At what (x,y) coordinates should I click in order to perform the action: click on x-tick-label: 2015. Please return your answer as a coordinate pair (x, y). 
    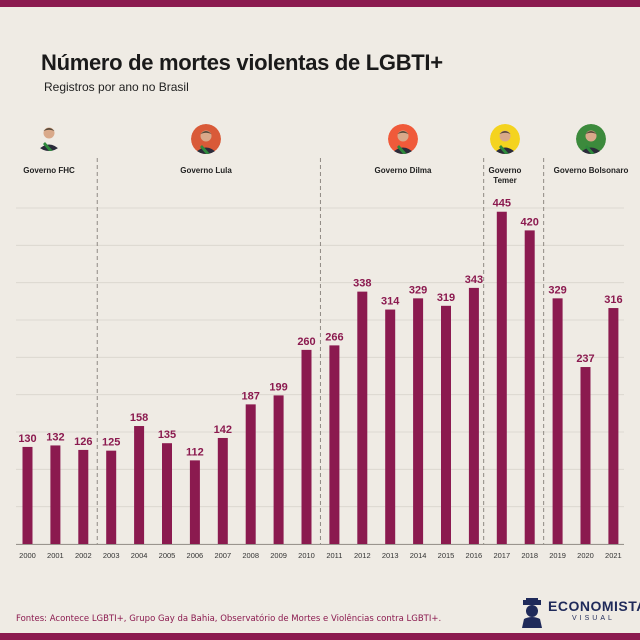
    Looking at the image, I should click on (446, 555).